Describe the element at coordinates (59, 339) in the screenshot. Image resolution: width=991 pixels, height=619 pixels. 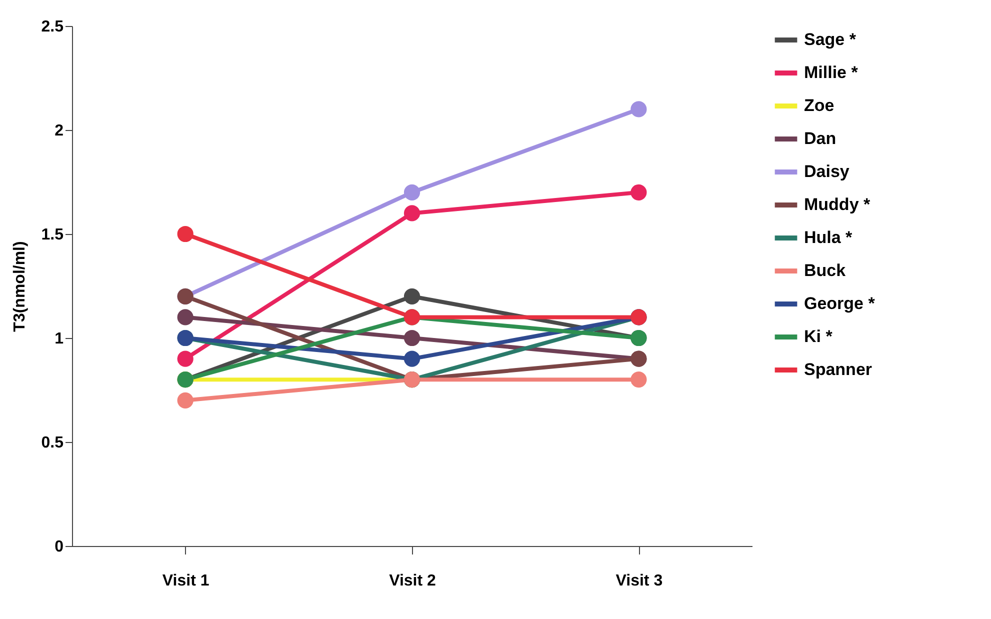
I see `y-tick-label: 1` at that location.